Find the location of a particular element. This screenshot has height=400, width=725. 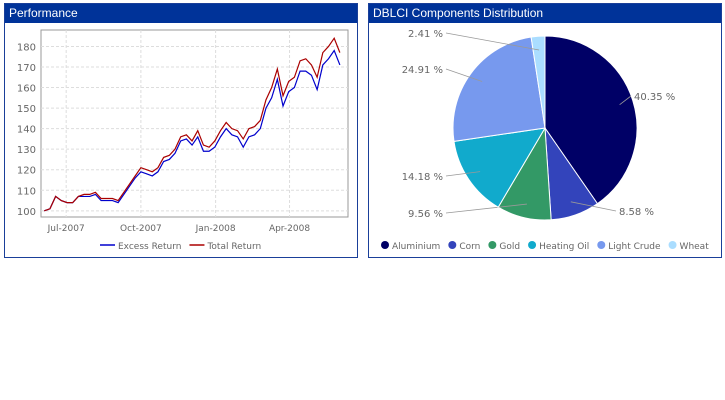

y-tick-label: 180 is located at coordinates (26, 47).